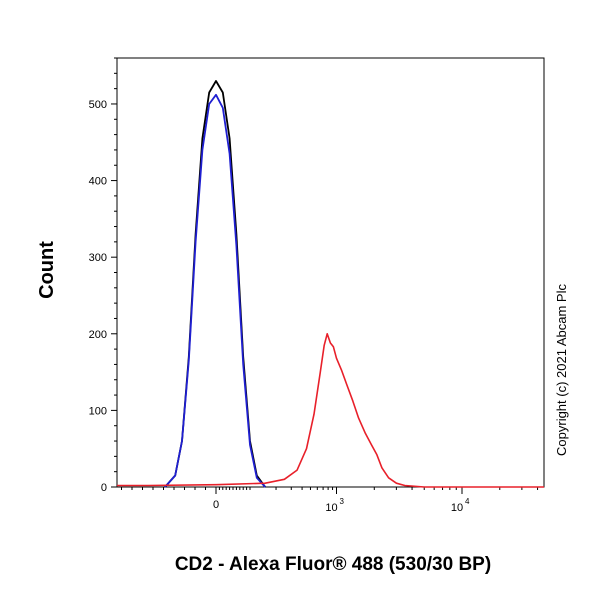  I want to click on x-tick-label: 0, so click(216, 505).